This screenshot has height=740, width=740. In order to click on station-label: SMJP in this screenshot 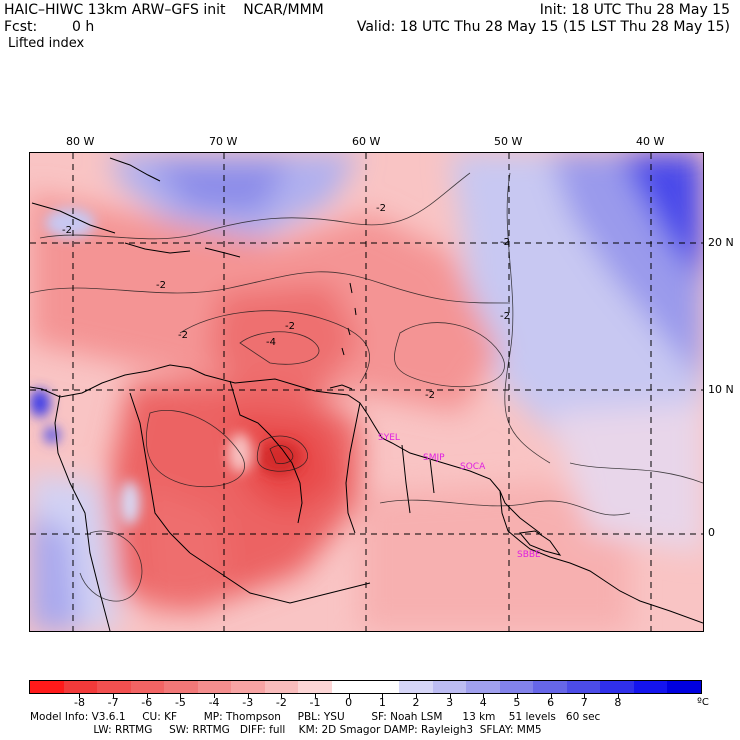, I will do `click(434, 458)`.